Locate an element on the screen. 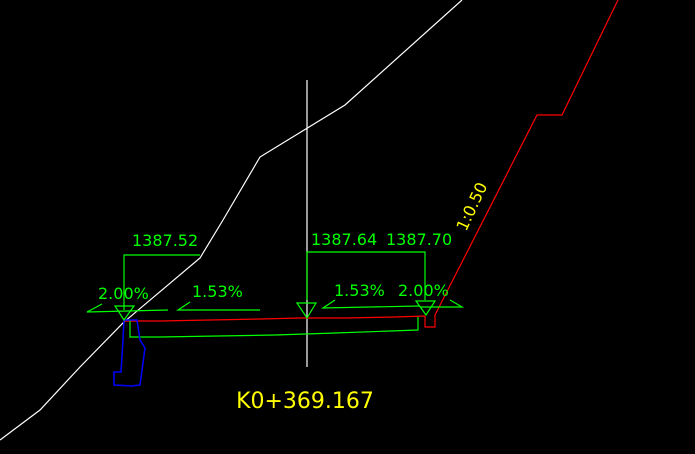 Image resolution: width=695 pixels, height=454 pixels. right-lane-crossfall: 1.53% is located at coordinates (359, 290).